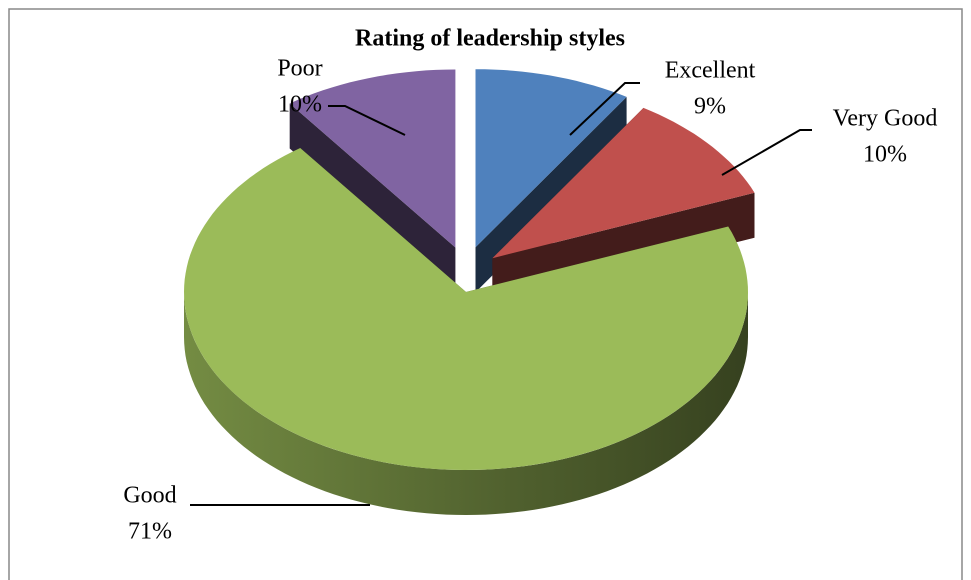 The image size is (971, 580). I want to click on value-label: 9%, so click(710, 107).